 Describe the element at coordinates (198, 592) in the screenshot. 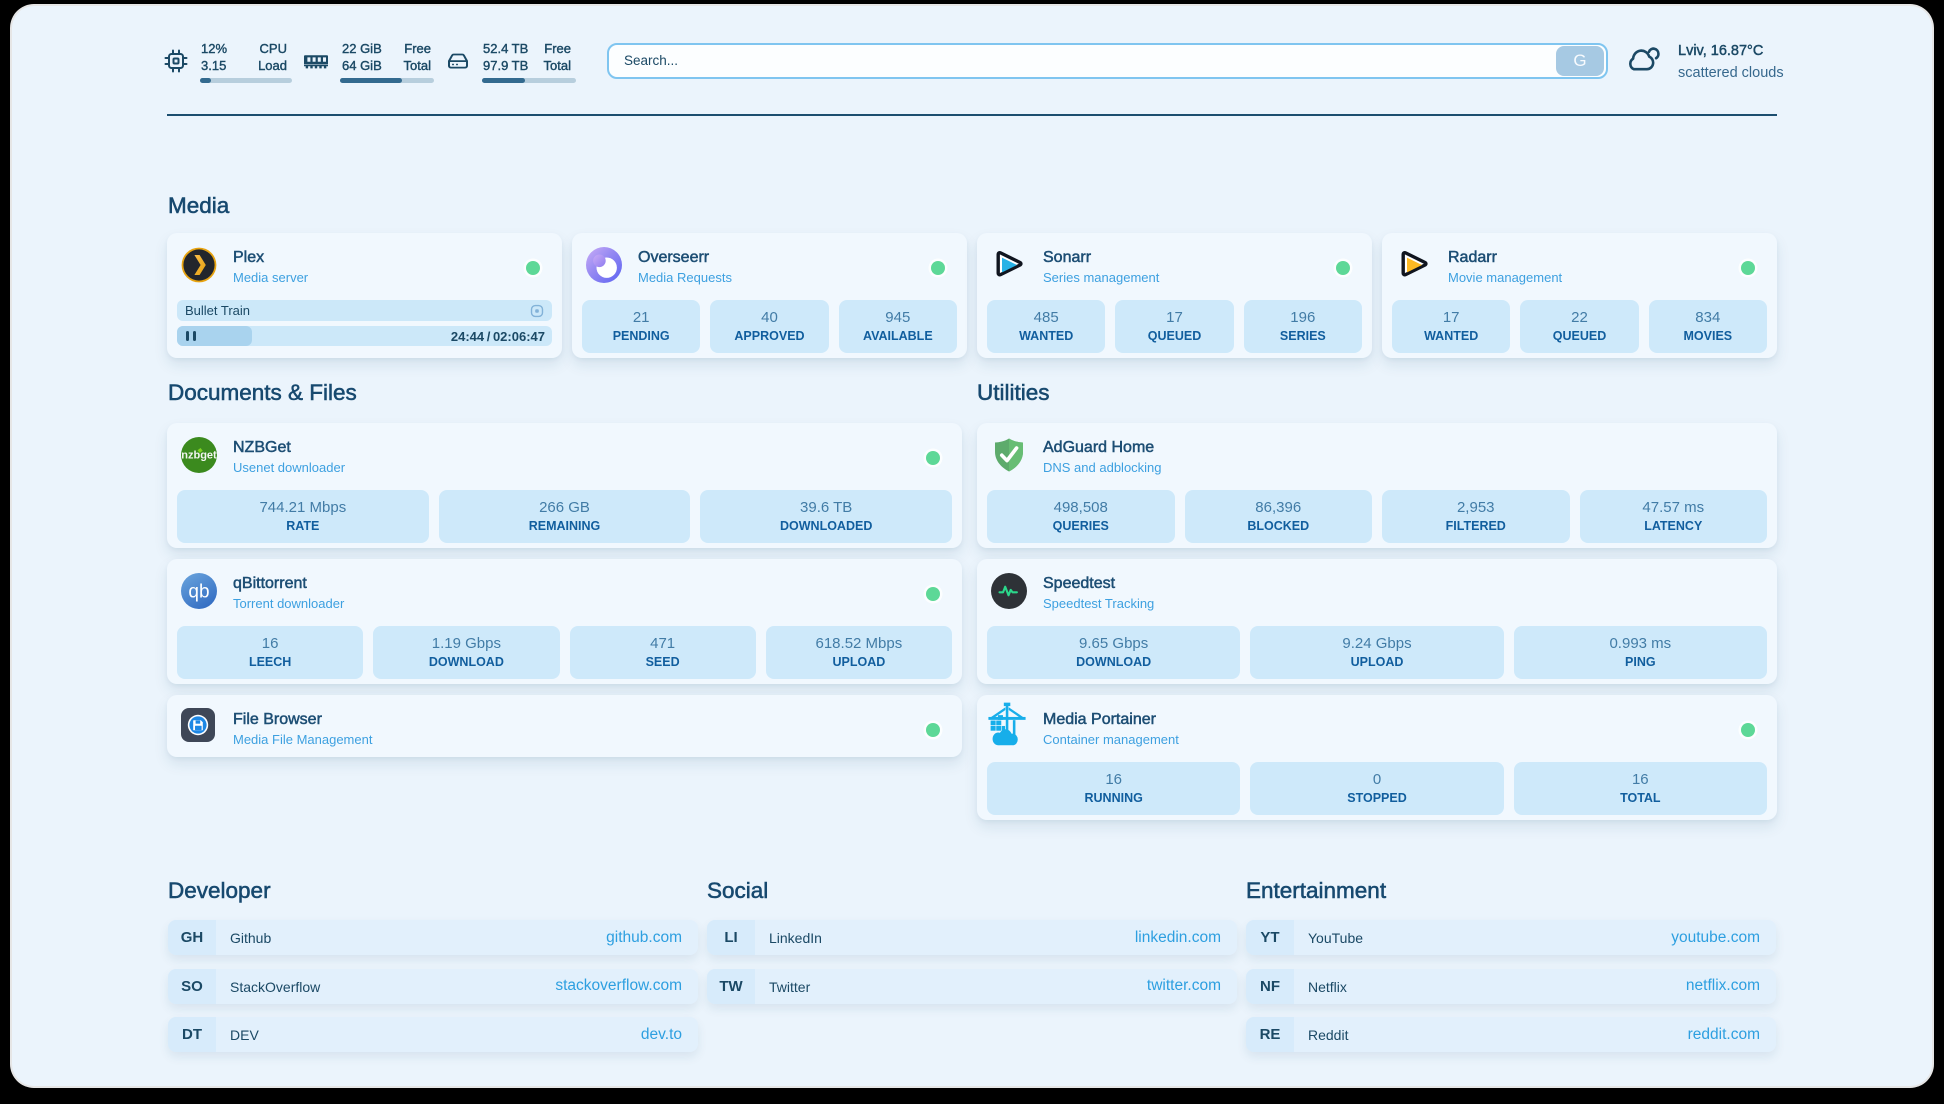

I see `svg-text: qb` at that location.